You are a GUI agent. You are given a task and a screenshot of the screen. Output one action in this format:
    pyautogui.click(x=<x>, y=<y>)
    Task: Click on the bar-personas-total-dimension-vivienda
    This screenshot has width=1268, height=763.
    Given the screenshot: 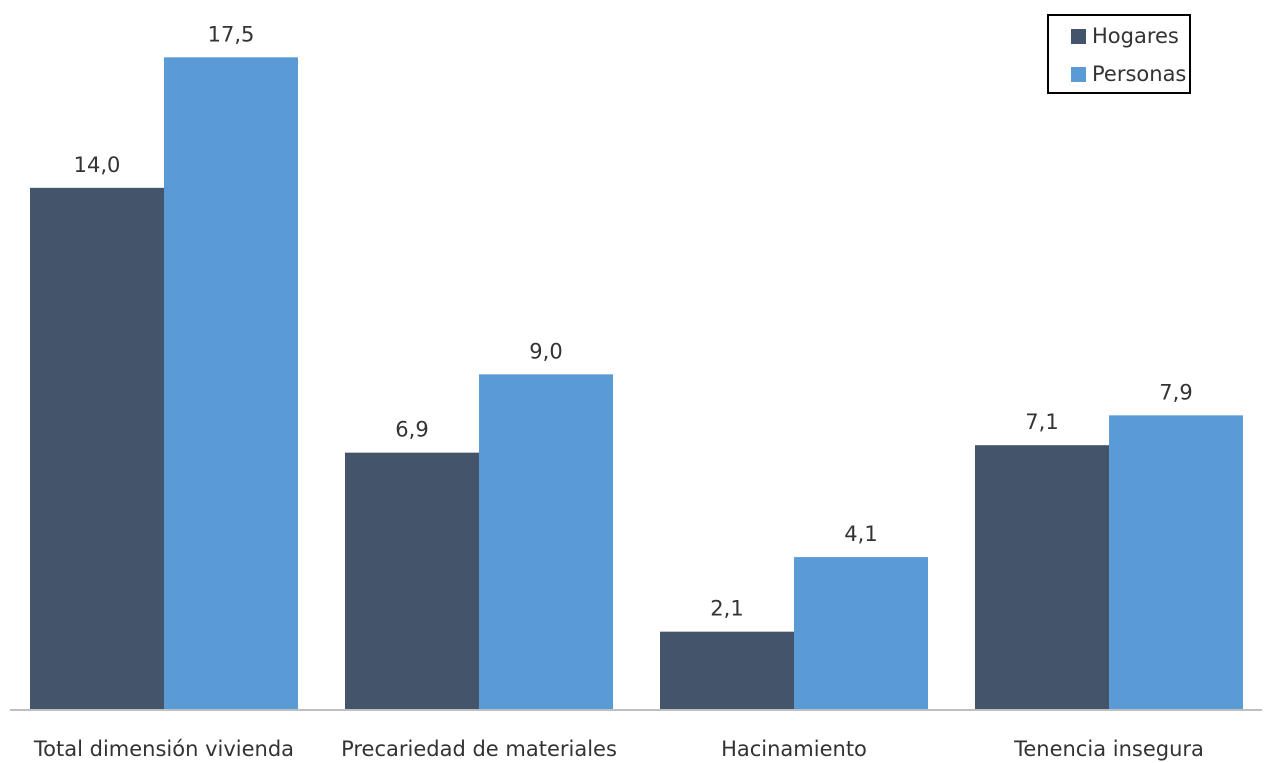 What is the action you would take?
    pyautogui.click(x=231, y=383)
    